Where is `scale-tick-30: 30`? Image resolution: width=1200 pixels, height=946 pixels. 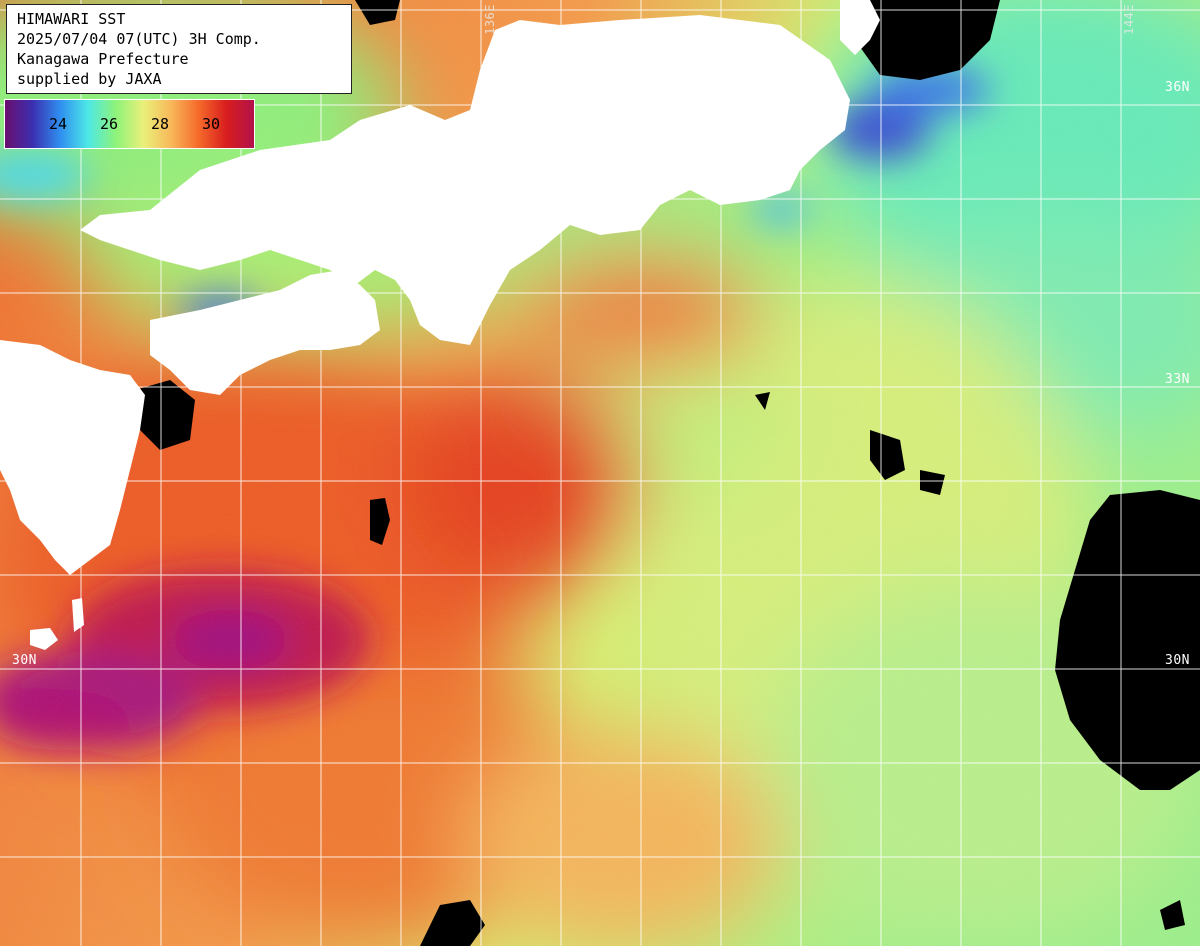
scale-tick-30: 30 is located at coordinates (211, 124).